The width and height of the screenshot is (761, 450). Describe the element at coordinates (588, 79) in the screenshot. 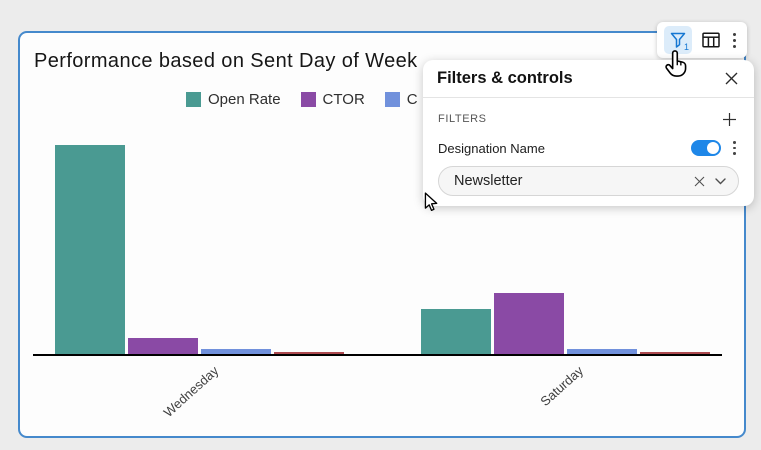

I see `panel-header: Filters & controls` at that location.